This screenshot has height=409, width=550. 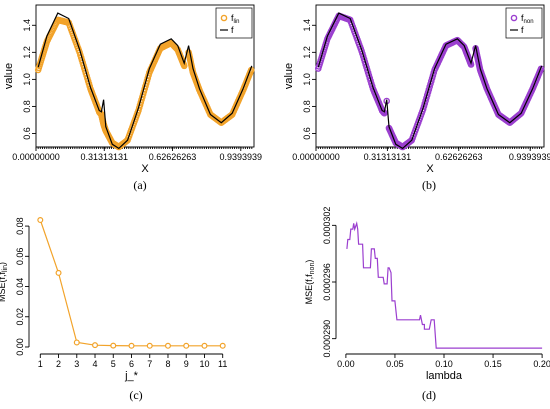 What do you see at coordinates (327, 339) in the screenshot?
I see `y-tick-label: 0.000290` at bounding box center [327, 339].